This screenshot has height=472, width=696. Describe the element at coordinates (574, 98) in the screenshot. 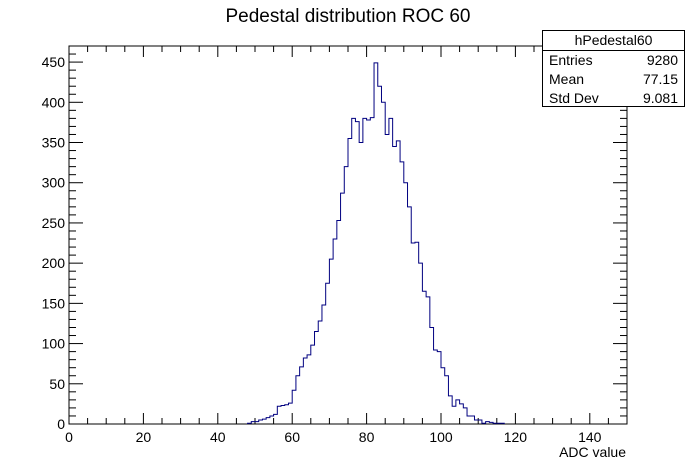

I see `stats-label-stddev: Std Dev` at that location.